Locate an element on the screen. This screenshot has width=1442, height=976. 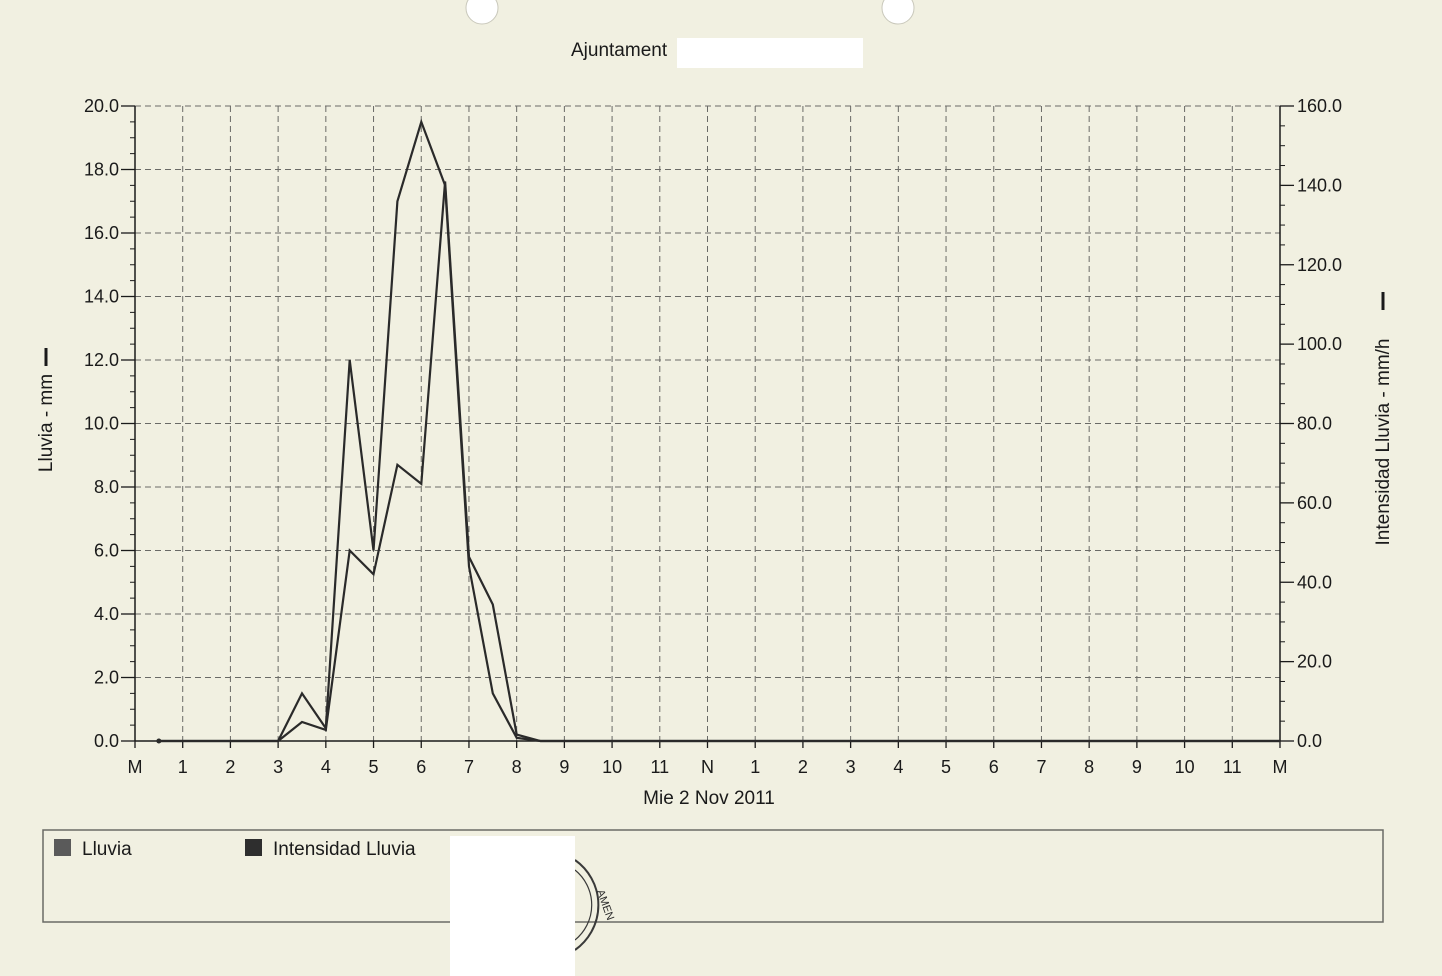
y-tick-label-right: 60.0 is located at coordinates (1314, 503).